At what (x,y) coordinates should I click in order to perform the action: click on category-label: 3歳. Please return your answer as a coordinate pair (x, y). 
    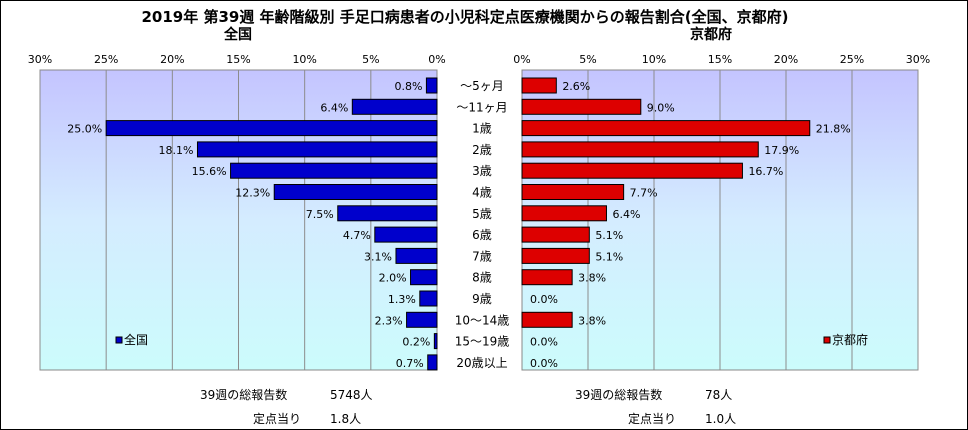
    Looking at the image, I should click on (482, 171).